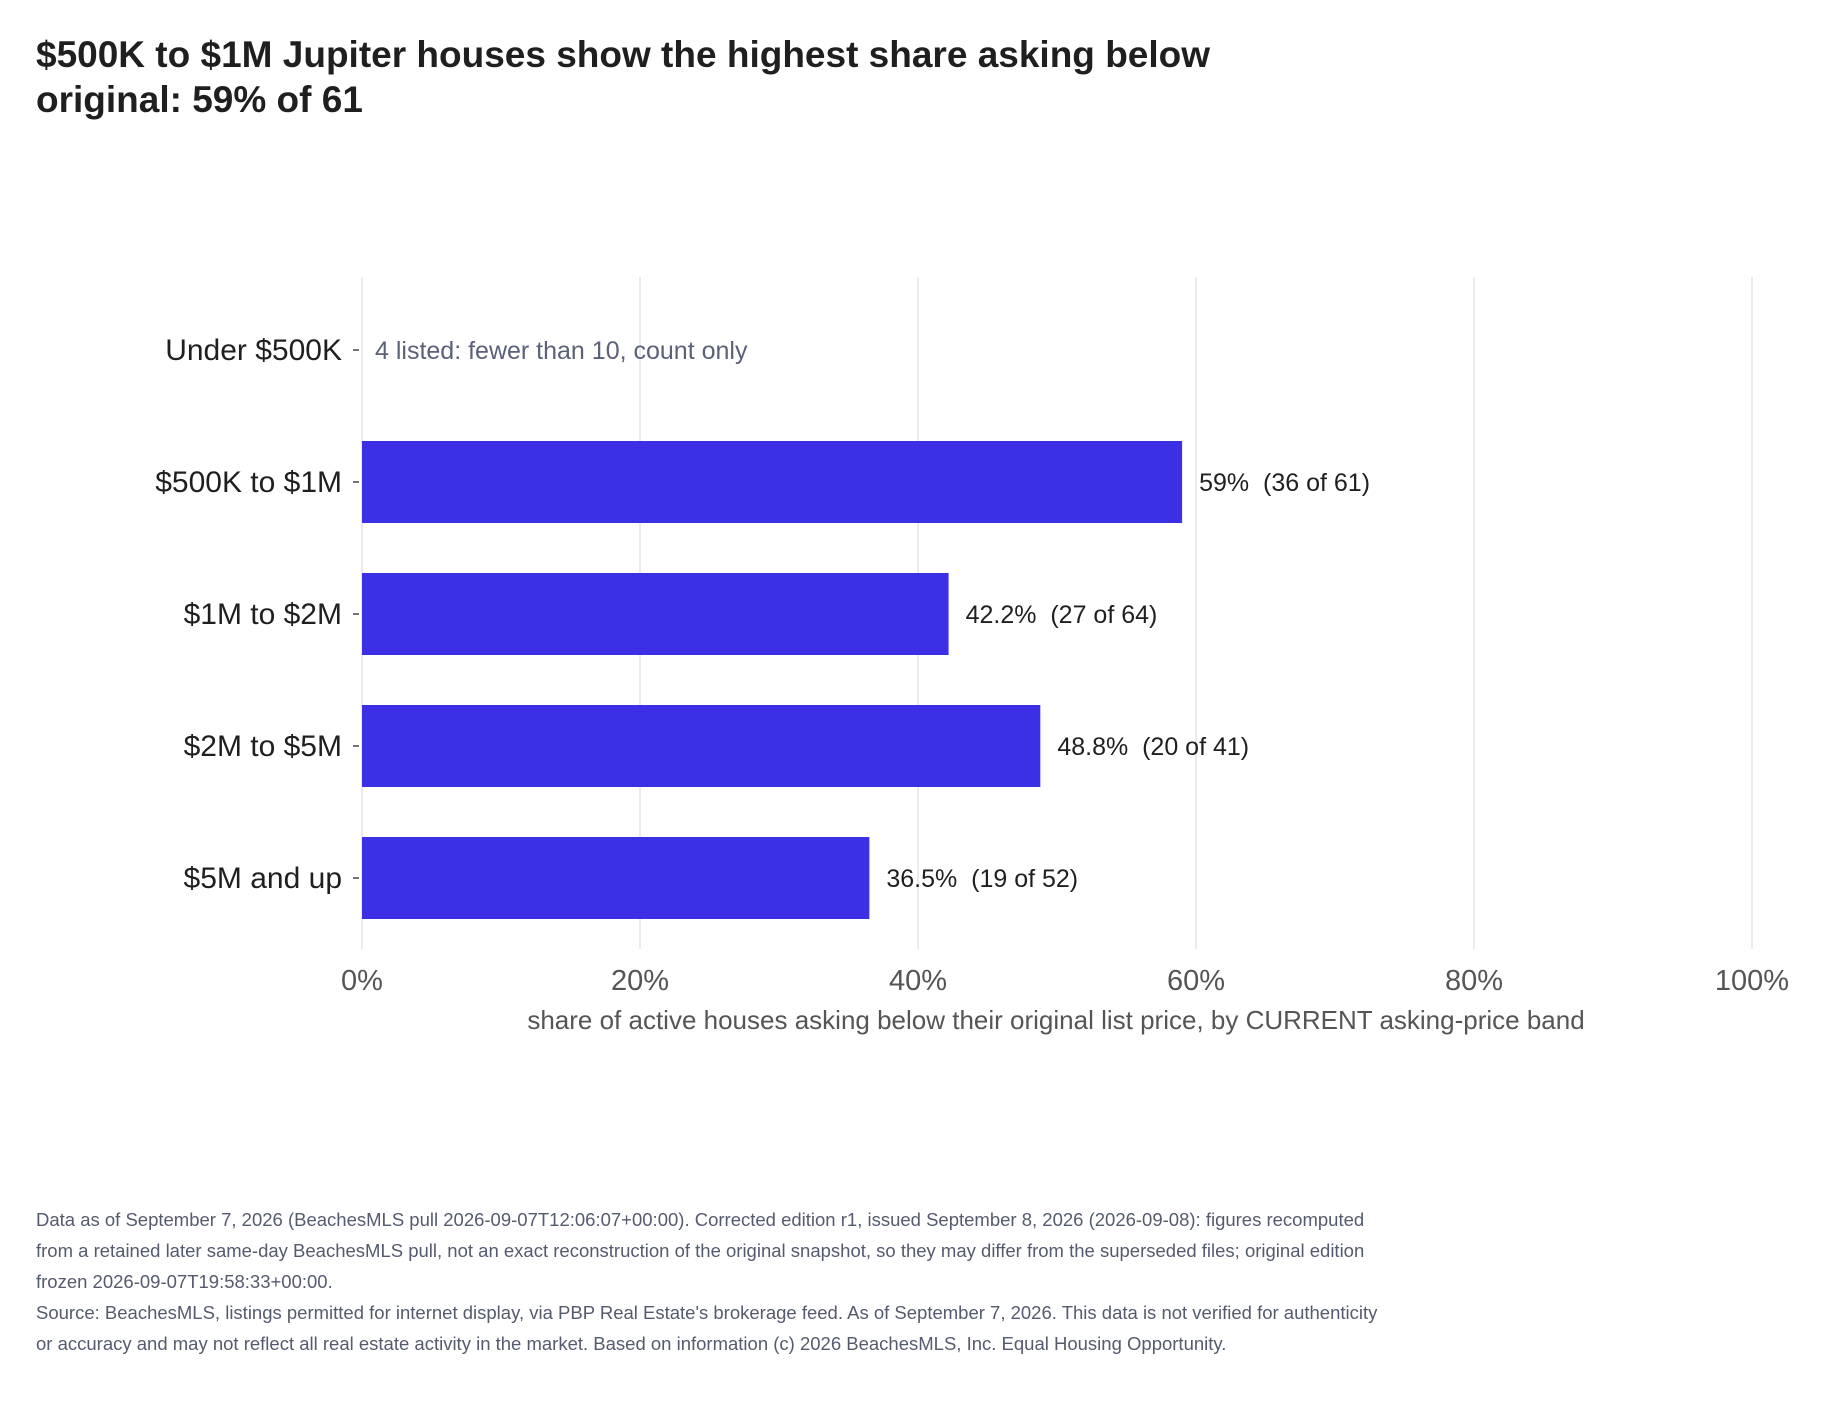  Describe the element at coordinates (362, 981) in the screenshot. I see `x-tick-label: 0%` at that location.